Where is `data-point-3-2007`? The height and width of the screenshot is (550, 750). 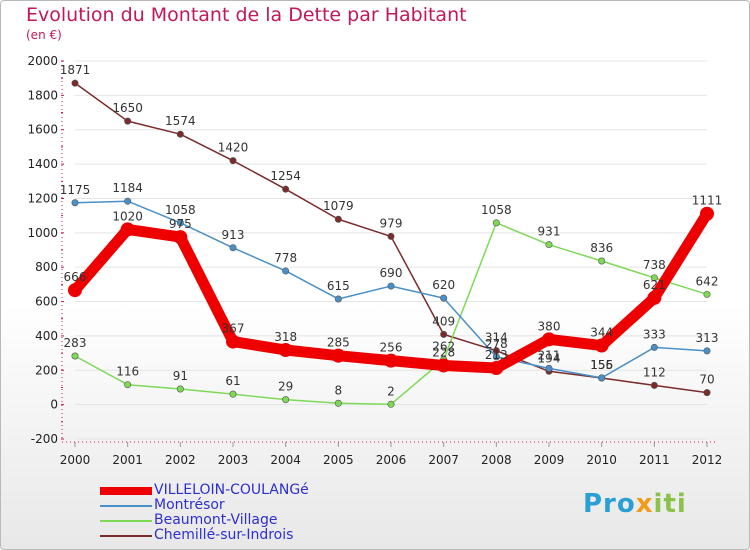
data-point-3-2007 is located at coordinates (444, 334).